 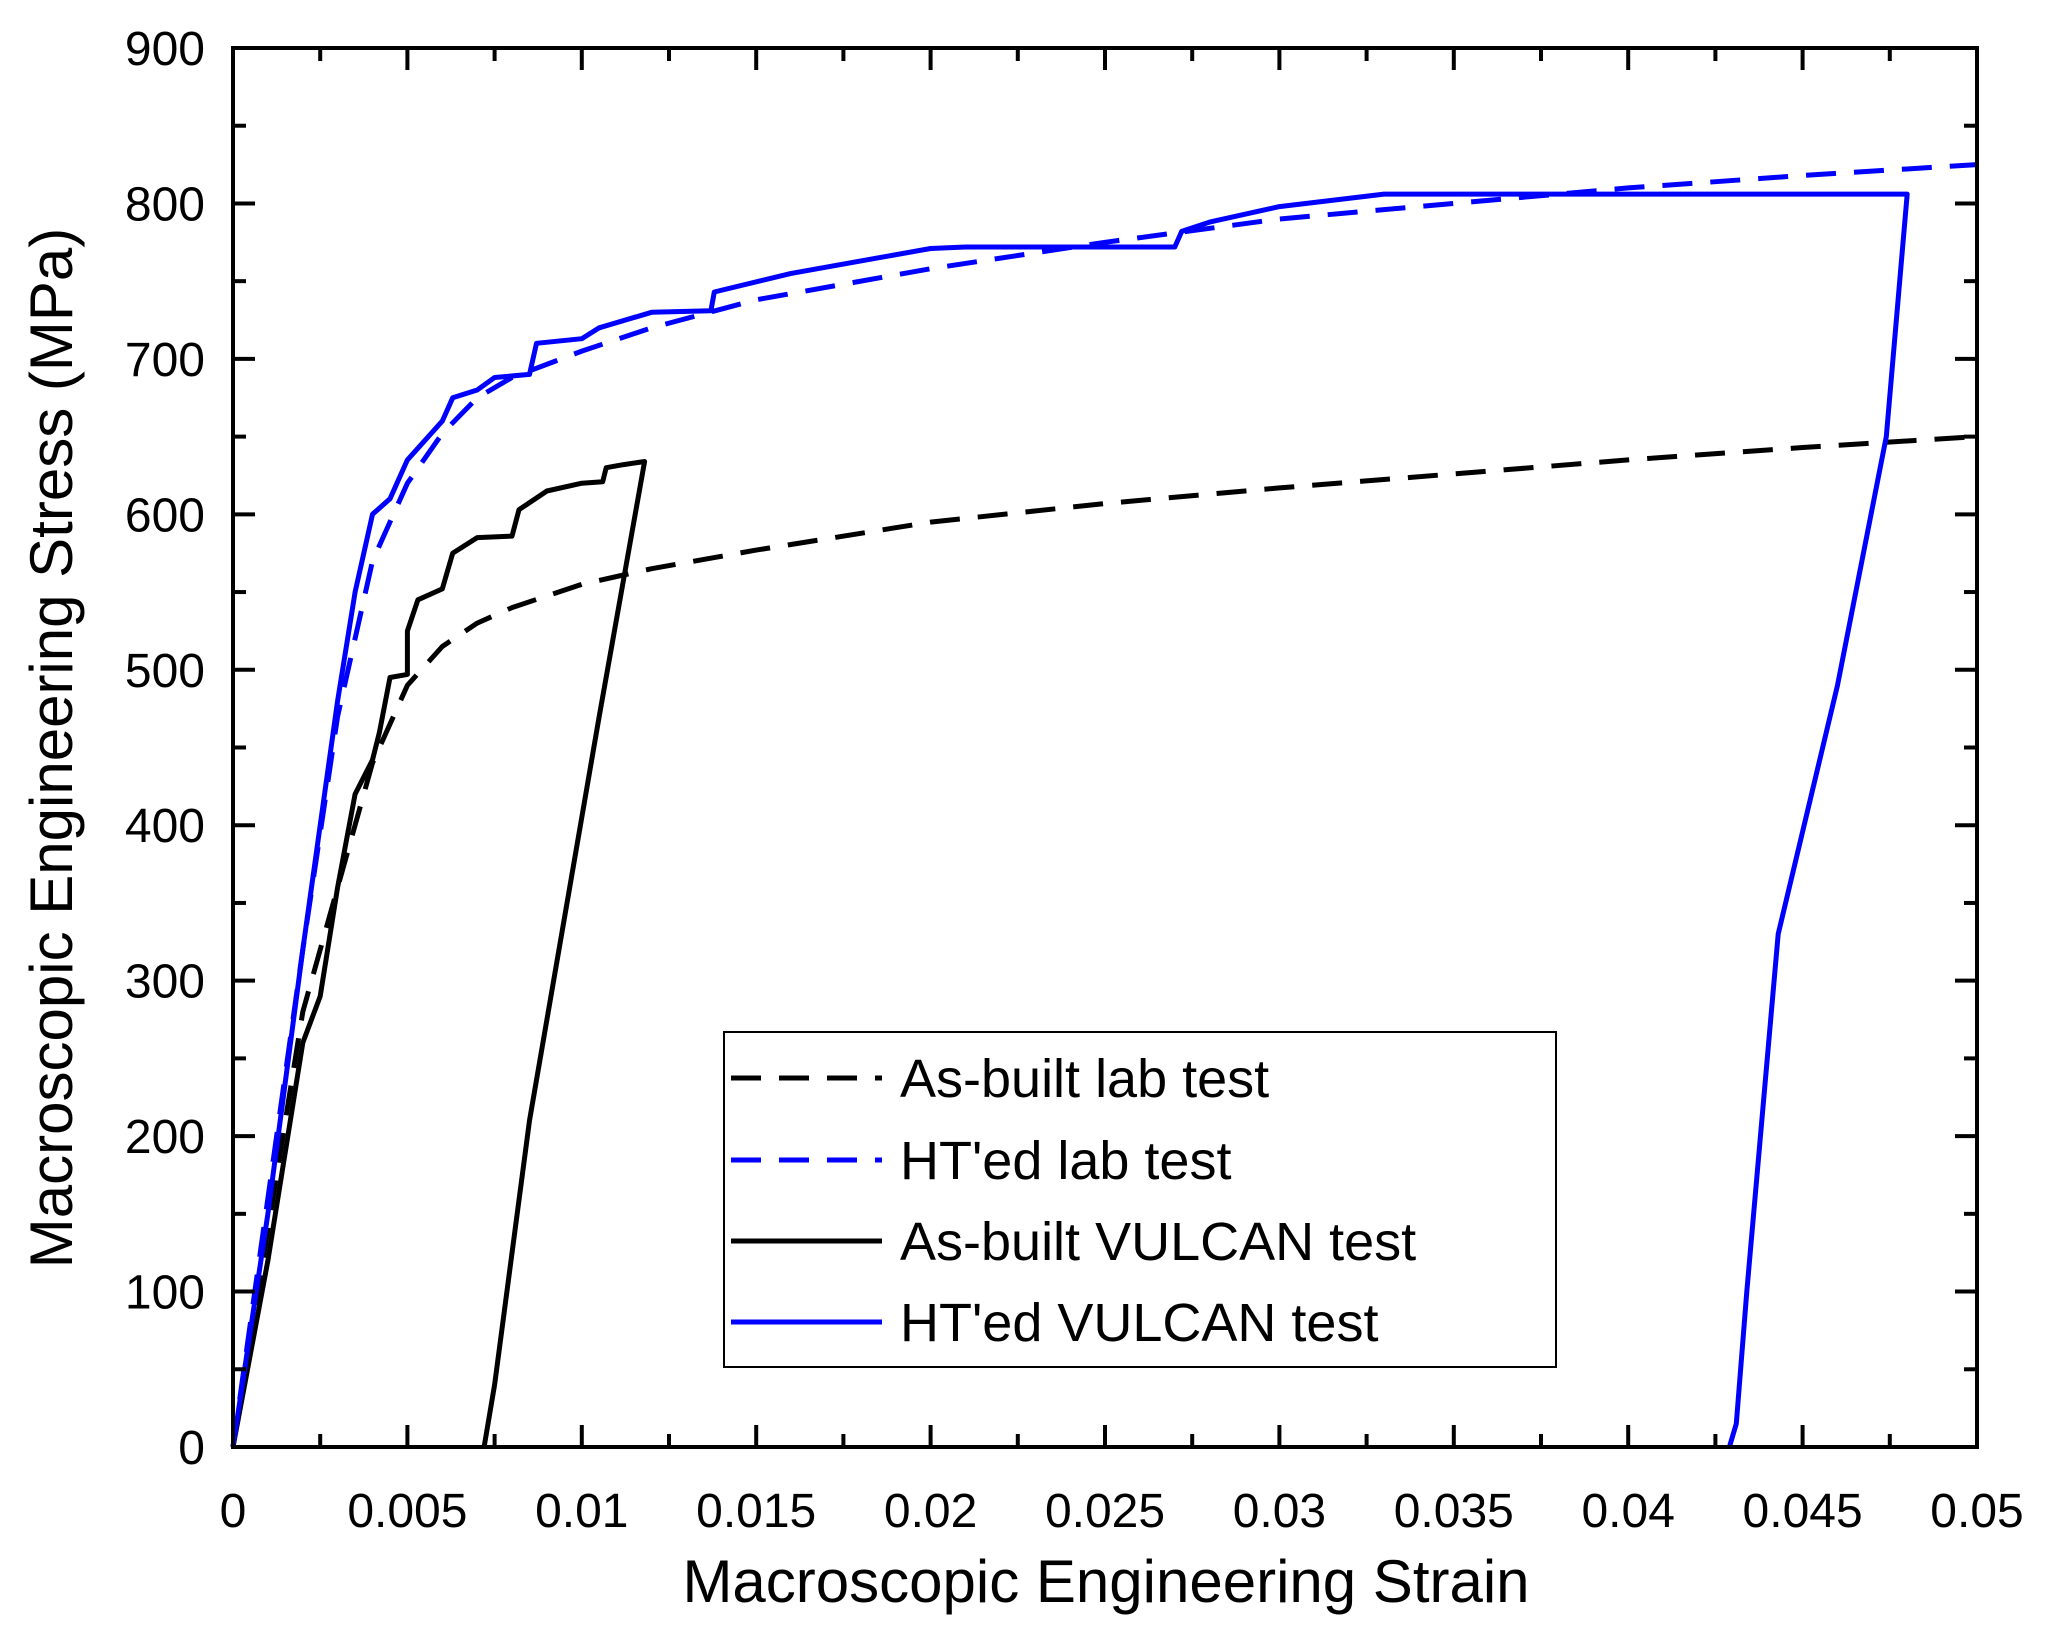 What do you see at coordinates (165, 204) in the screenshot?
I see `y-tick-label: 800` at bounding box center [165, 204].